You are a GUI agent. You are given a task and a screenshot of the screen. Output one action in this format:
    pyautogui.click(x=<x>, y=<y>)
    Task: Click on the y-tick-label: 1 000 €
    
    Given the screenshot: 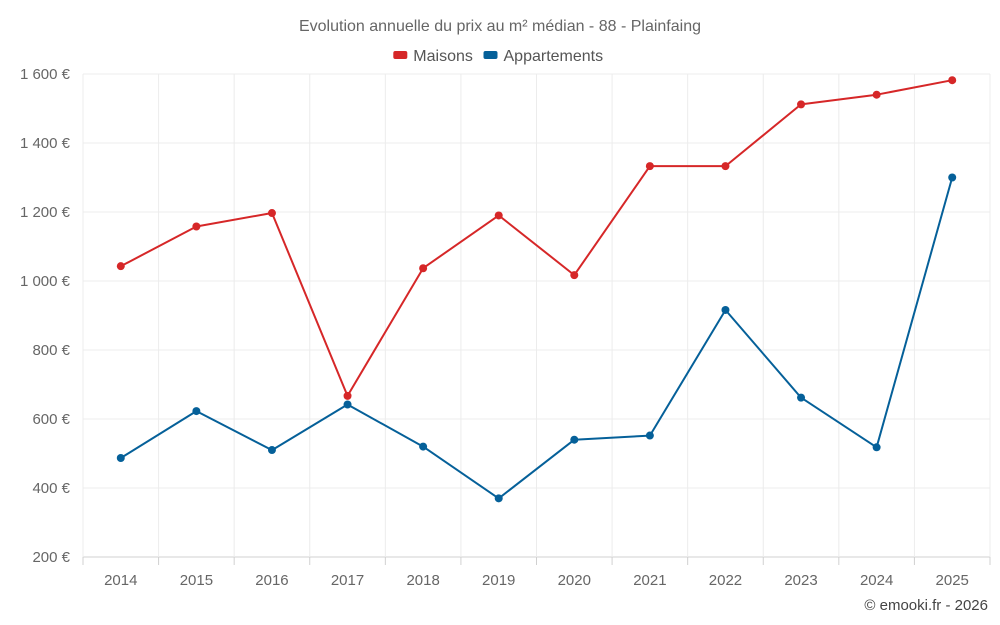 What is the action you would take?
    pyautogui.click(x=45, y=281)
    